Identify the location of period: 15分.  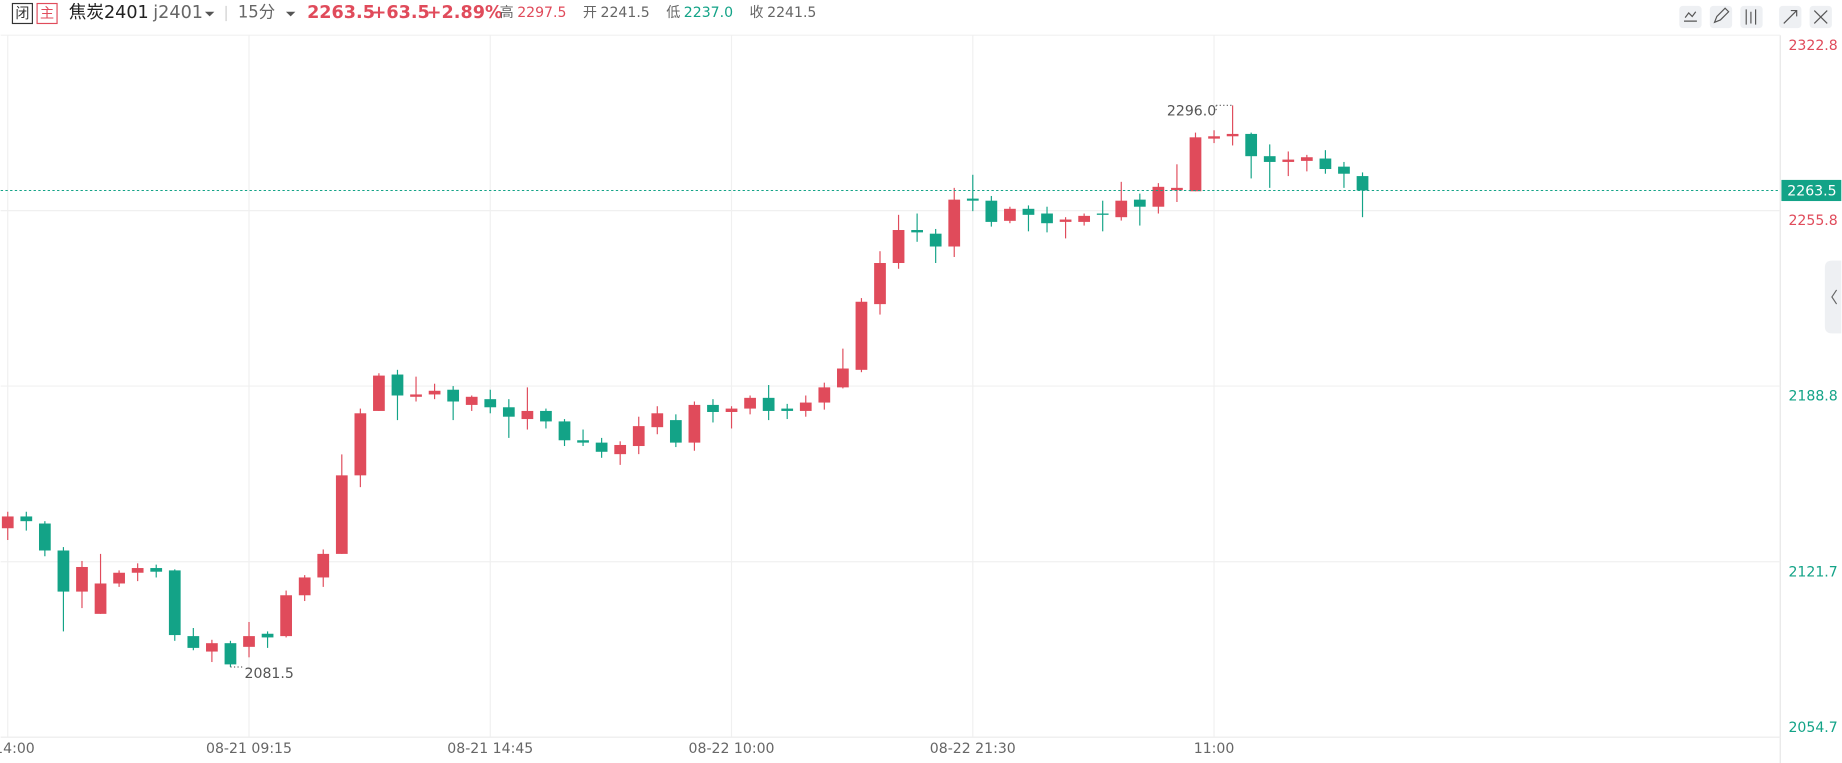
(256, 11).